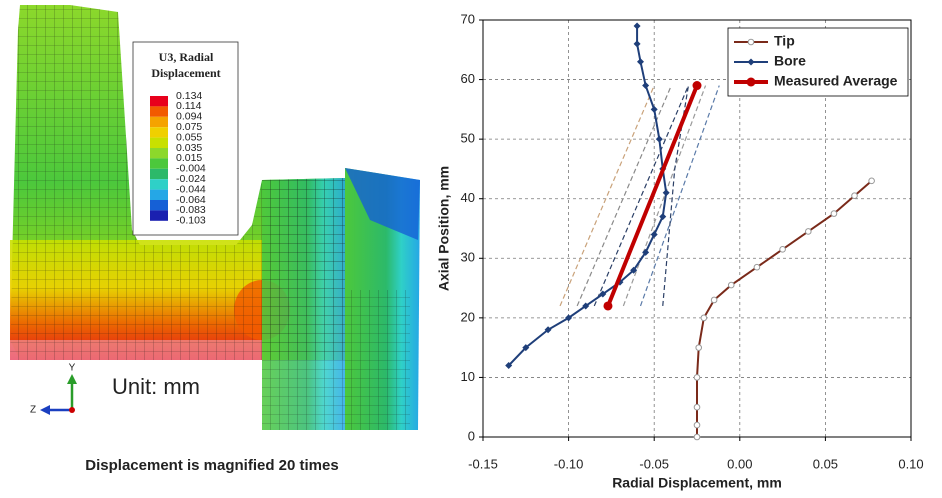  What do you see at coordinates (697, 483) in the screenshot?
I see `x-axis-label: Radial Displacement, mm` at bounding box center [697, 483].